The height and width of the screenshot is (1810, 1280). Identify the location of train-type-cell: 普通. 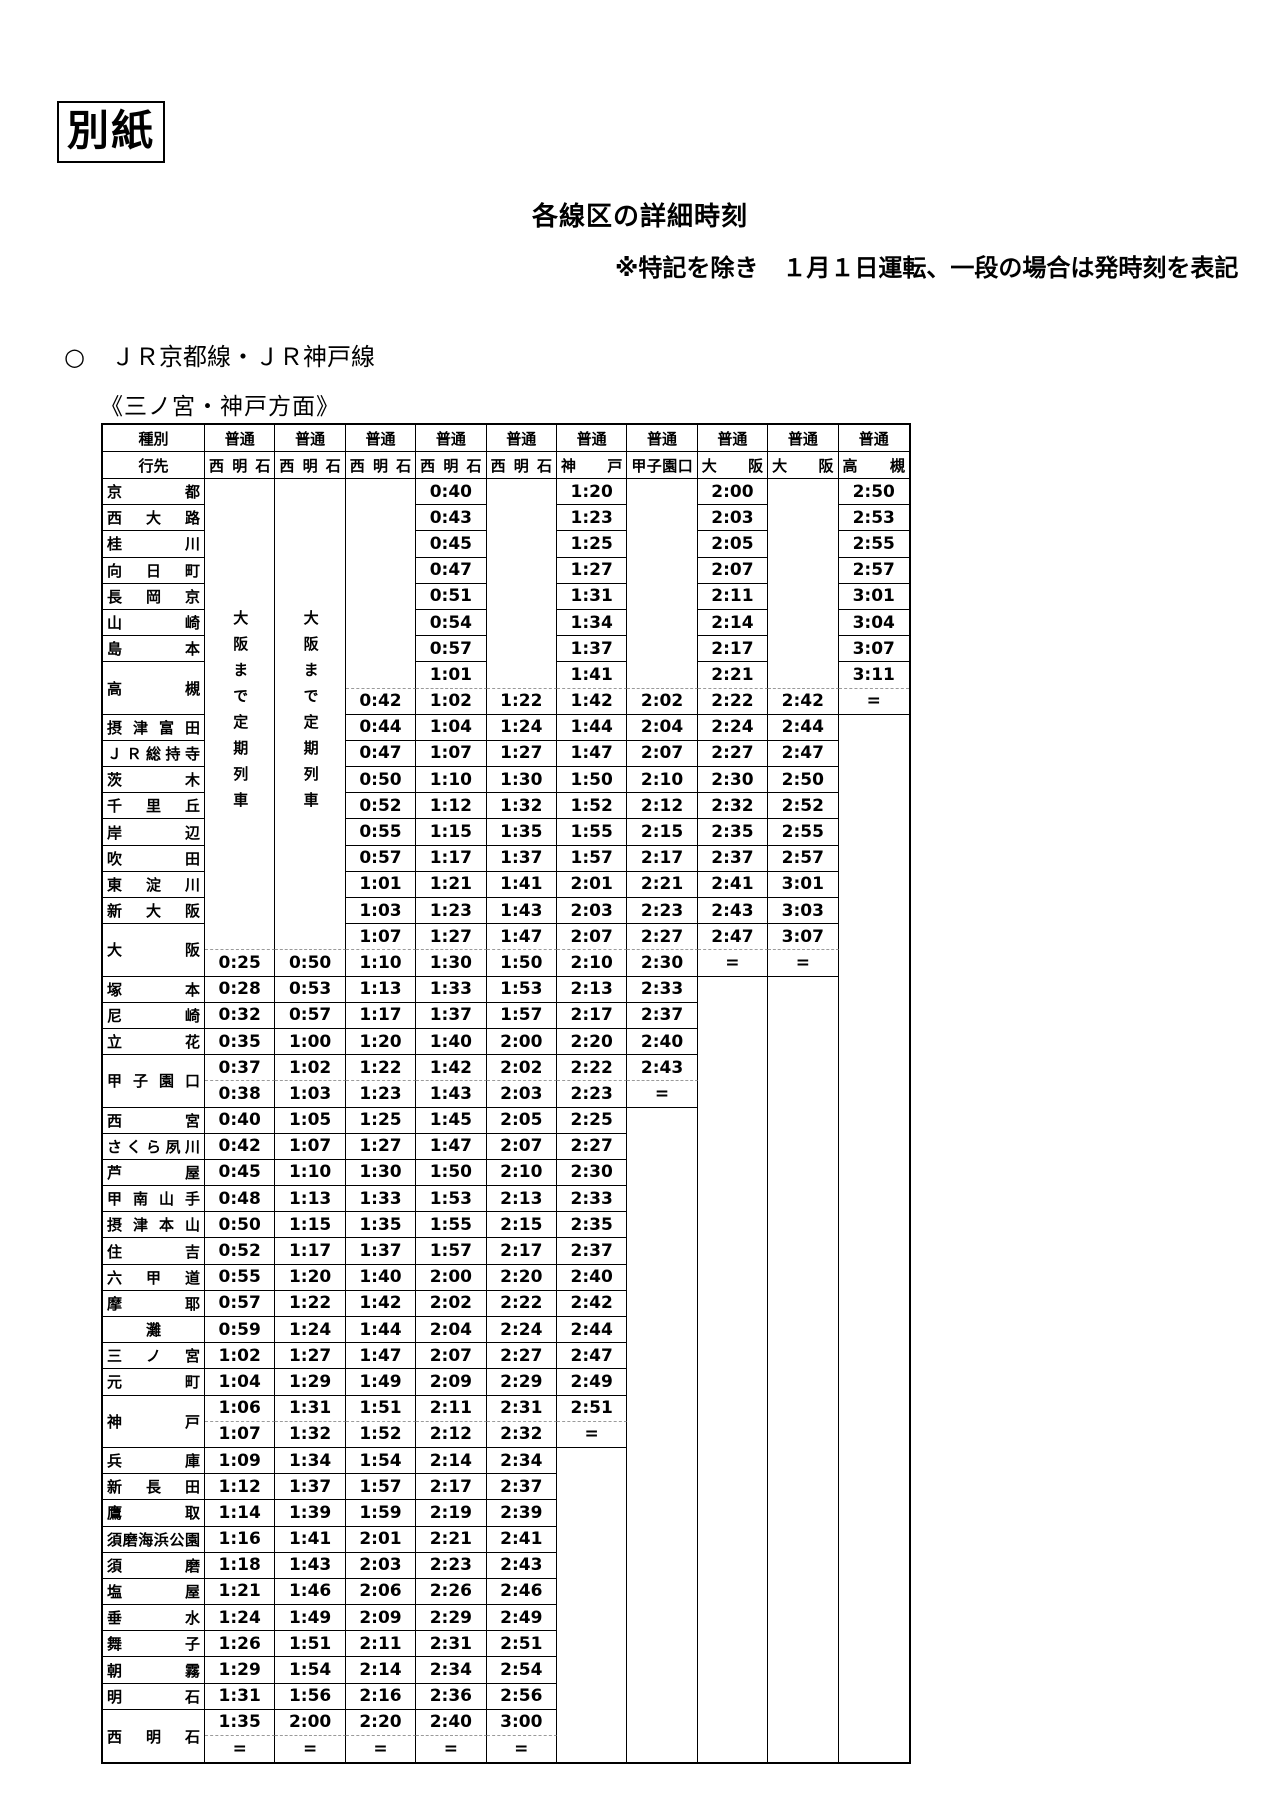
(662, 438).